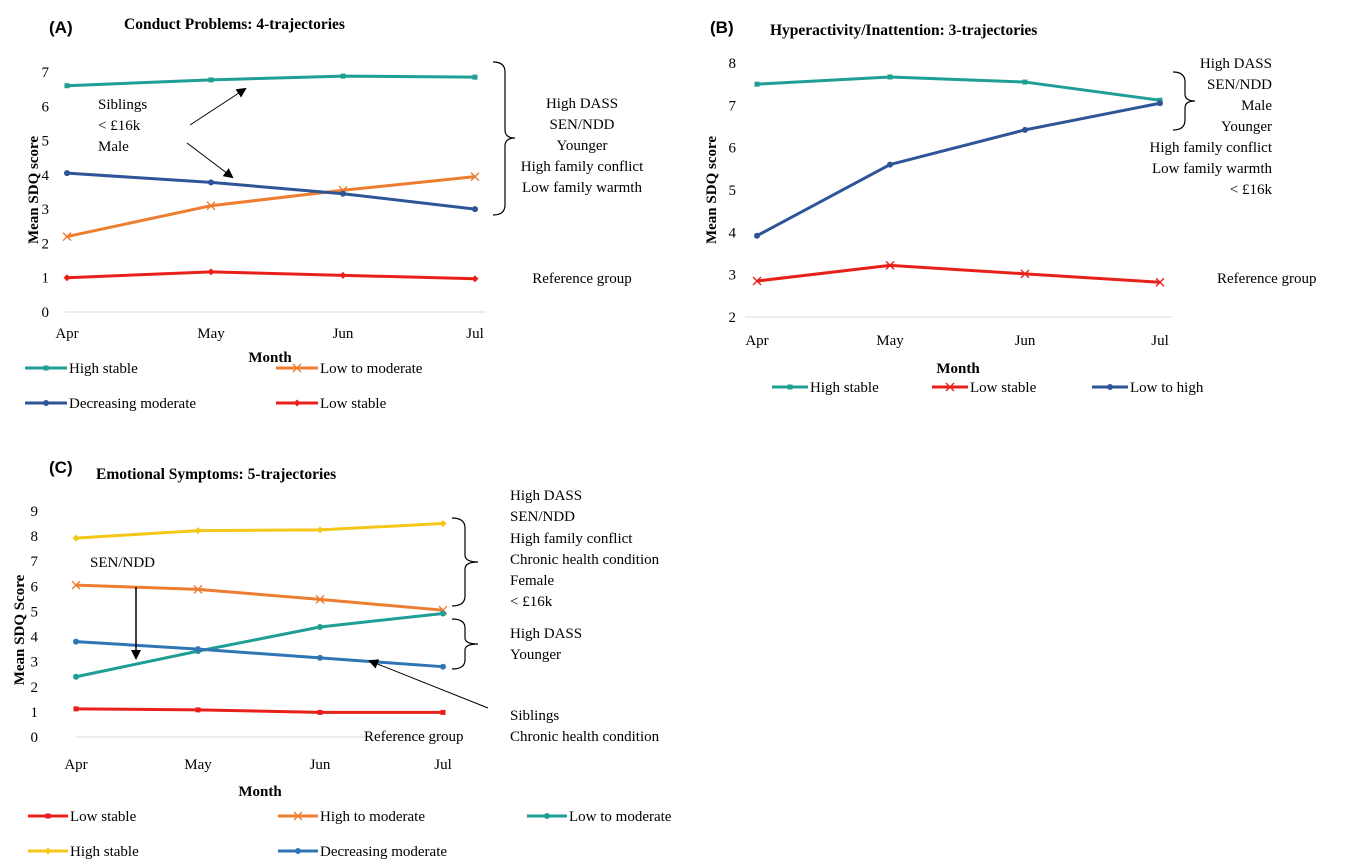  I want to click on panel-a-title: Conduct Problems: 4-trajectories, so click(234, 24).